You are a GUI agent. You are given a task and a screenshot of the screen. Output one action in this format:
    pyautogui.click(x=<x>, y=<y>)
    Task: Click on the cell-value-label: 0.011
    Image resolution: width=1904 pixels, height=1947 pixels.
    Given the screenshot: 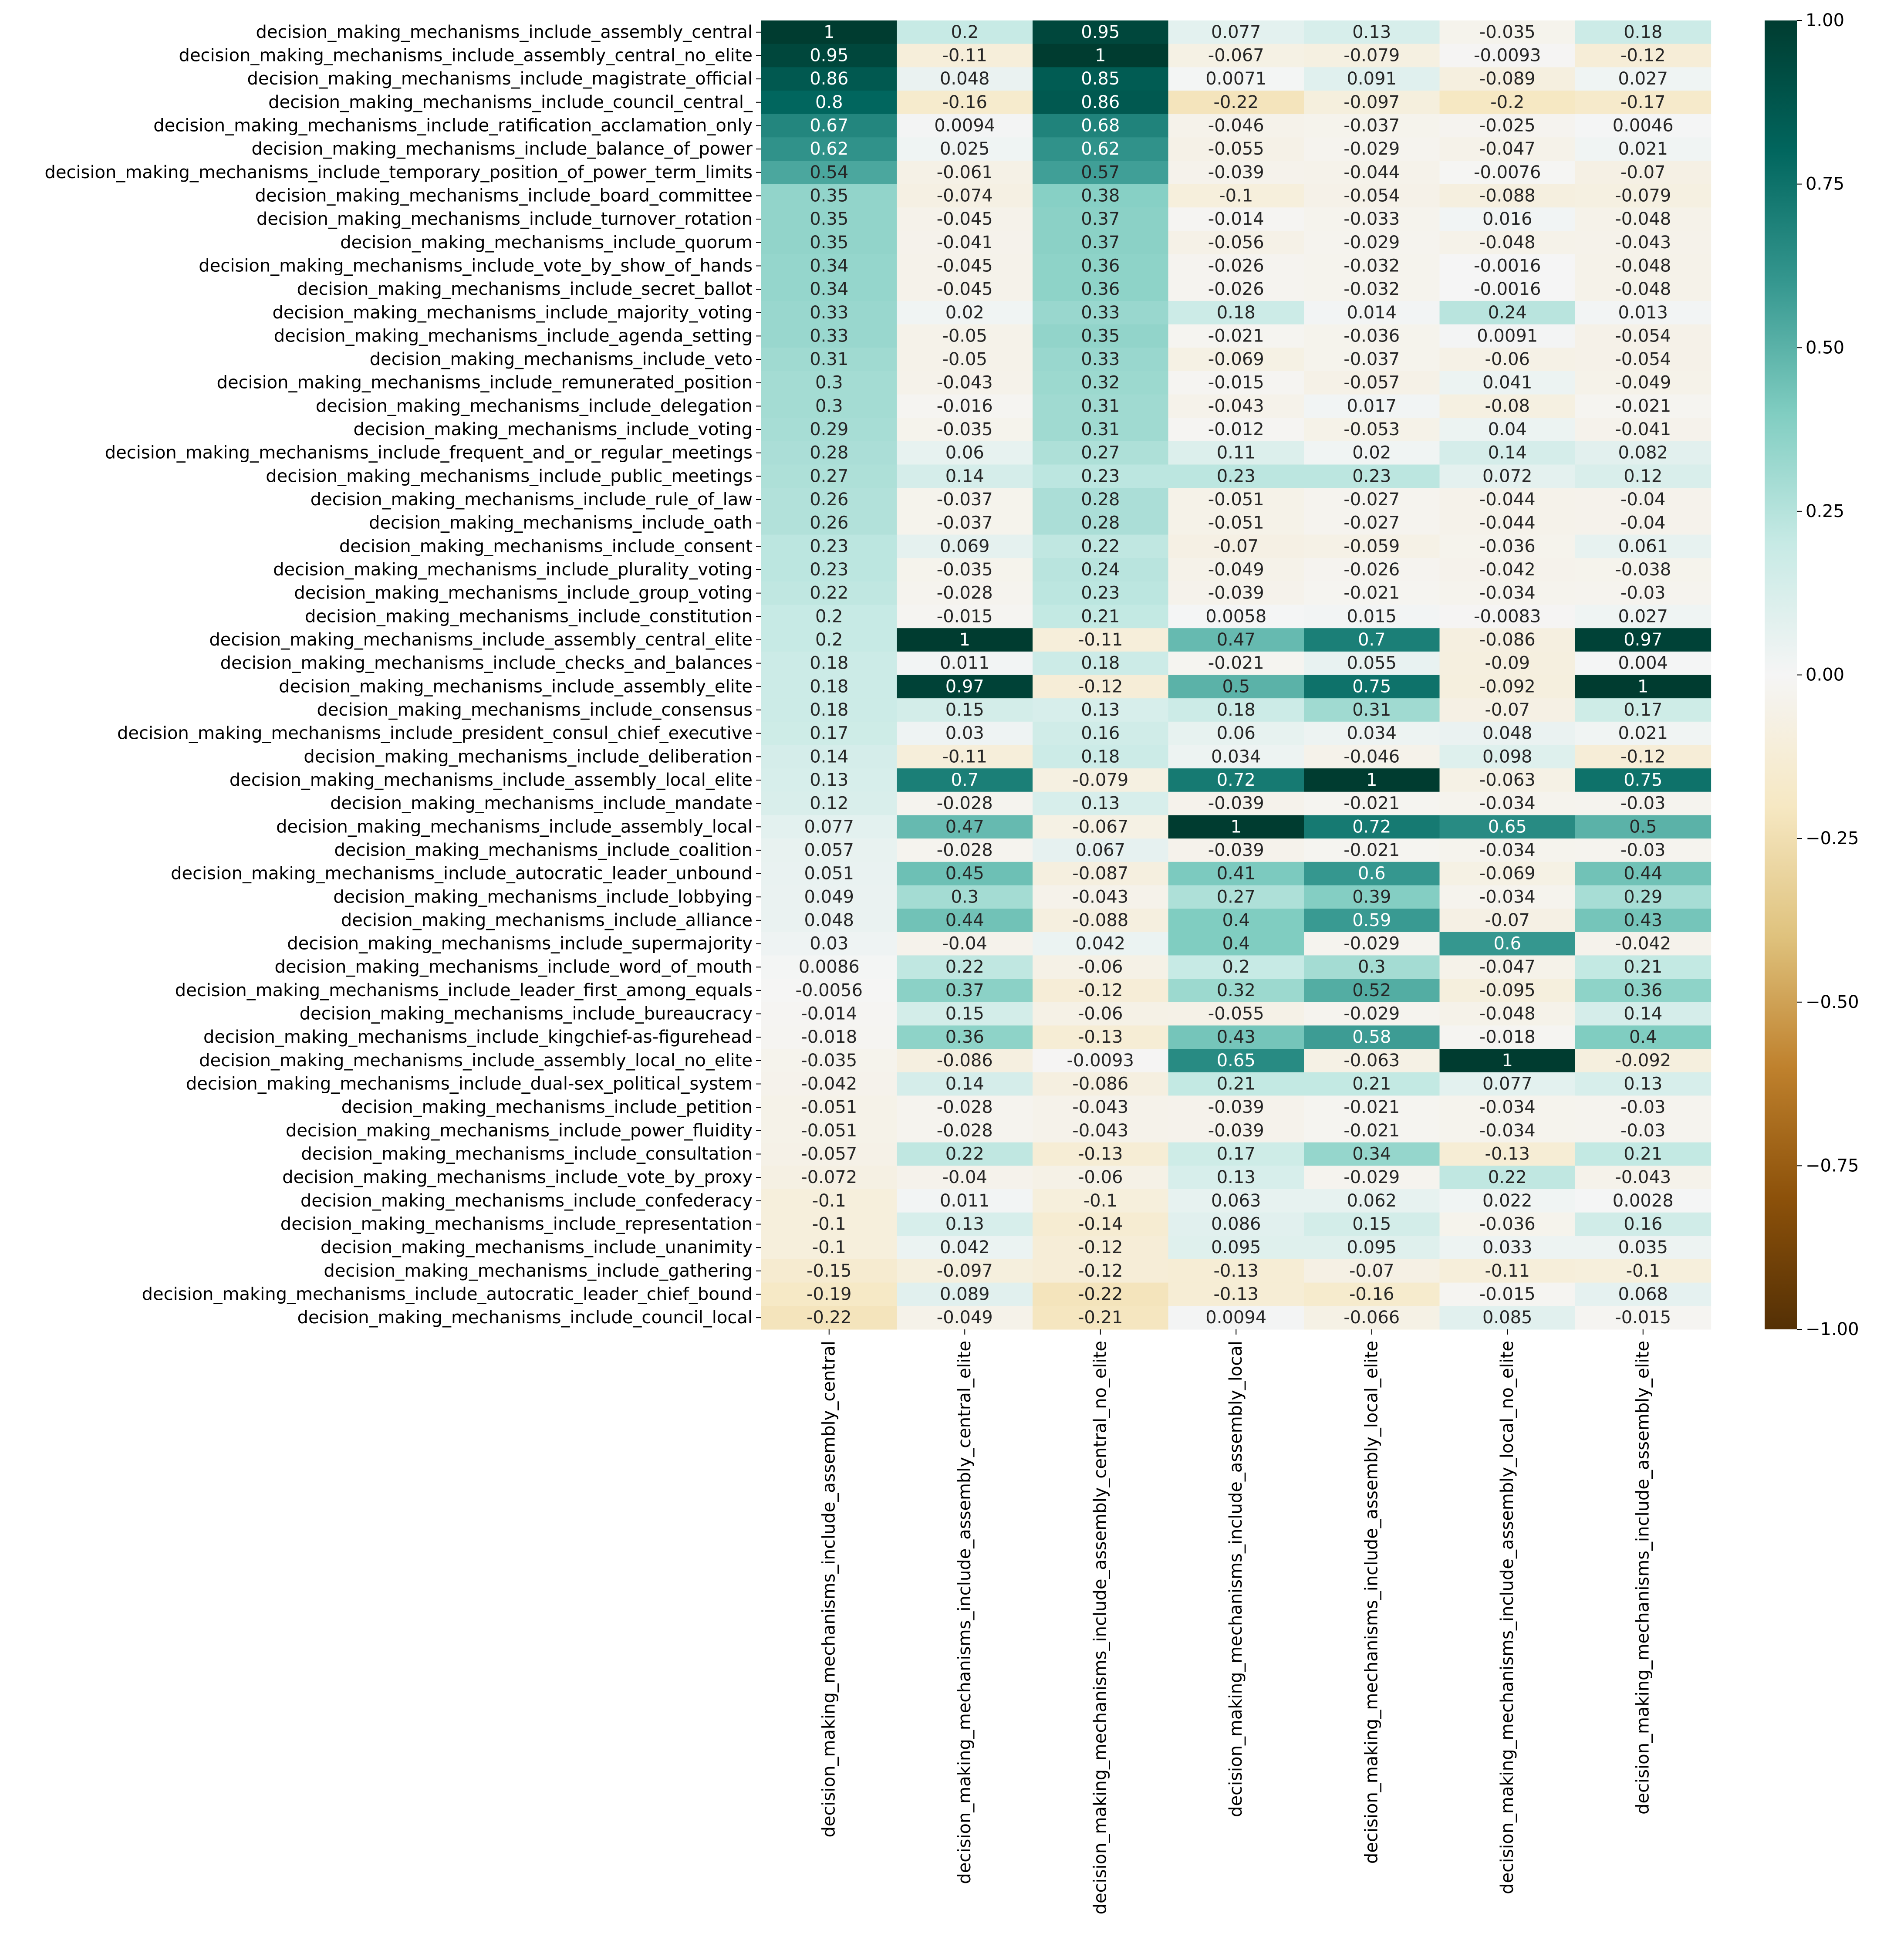 What is the action you would take?
    pyautogui.click(x=965, y=1201)
    